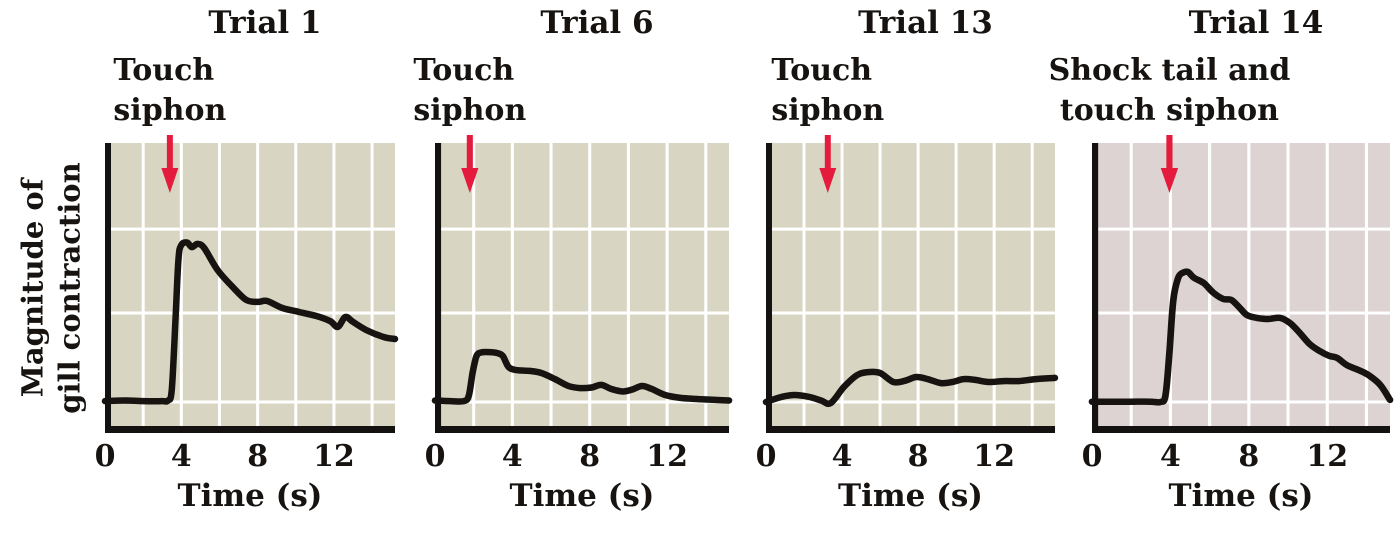  Describe the element at coordinates (1256, 23) in the screenshot. I see `panel-title: Trial 14` at that location.